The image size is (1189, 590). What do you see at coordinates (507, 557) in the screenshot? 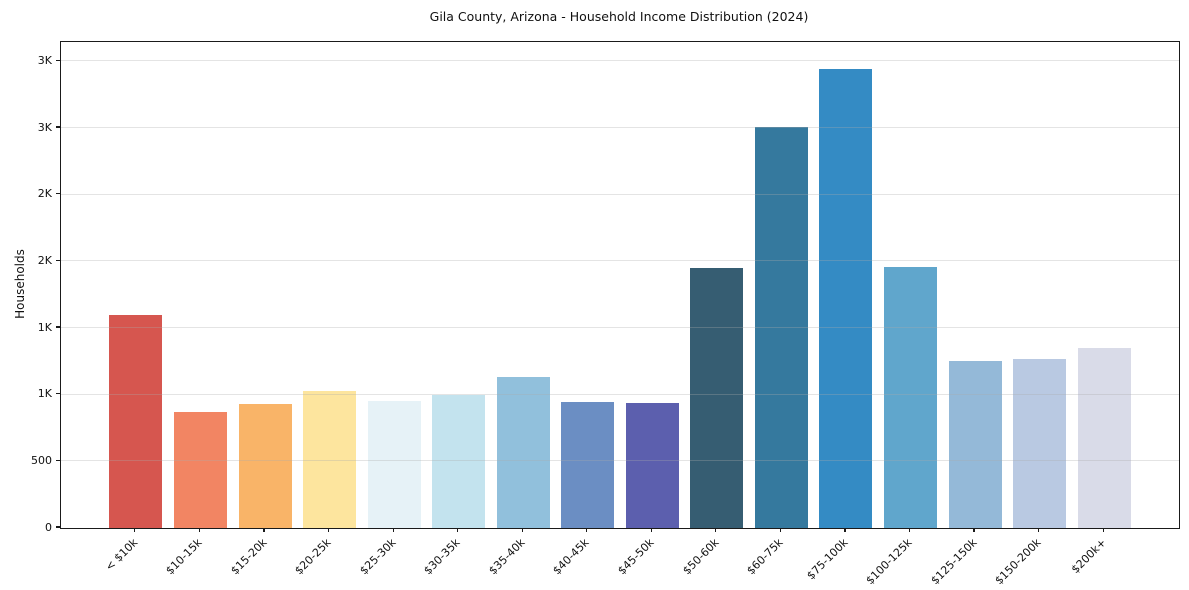
I see `x-tick-label: $35-40k` at bounding box center [507, 557].